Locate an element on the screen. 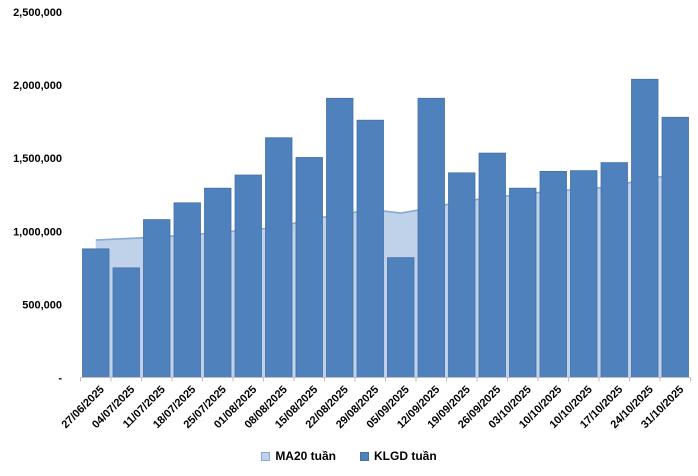 Image resolution: width=698 pixels, height=476 pixels. y-axis-label: 1,000,000 is located at coordinates (37, 232).